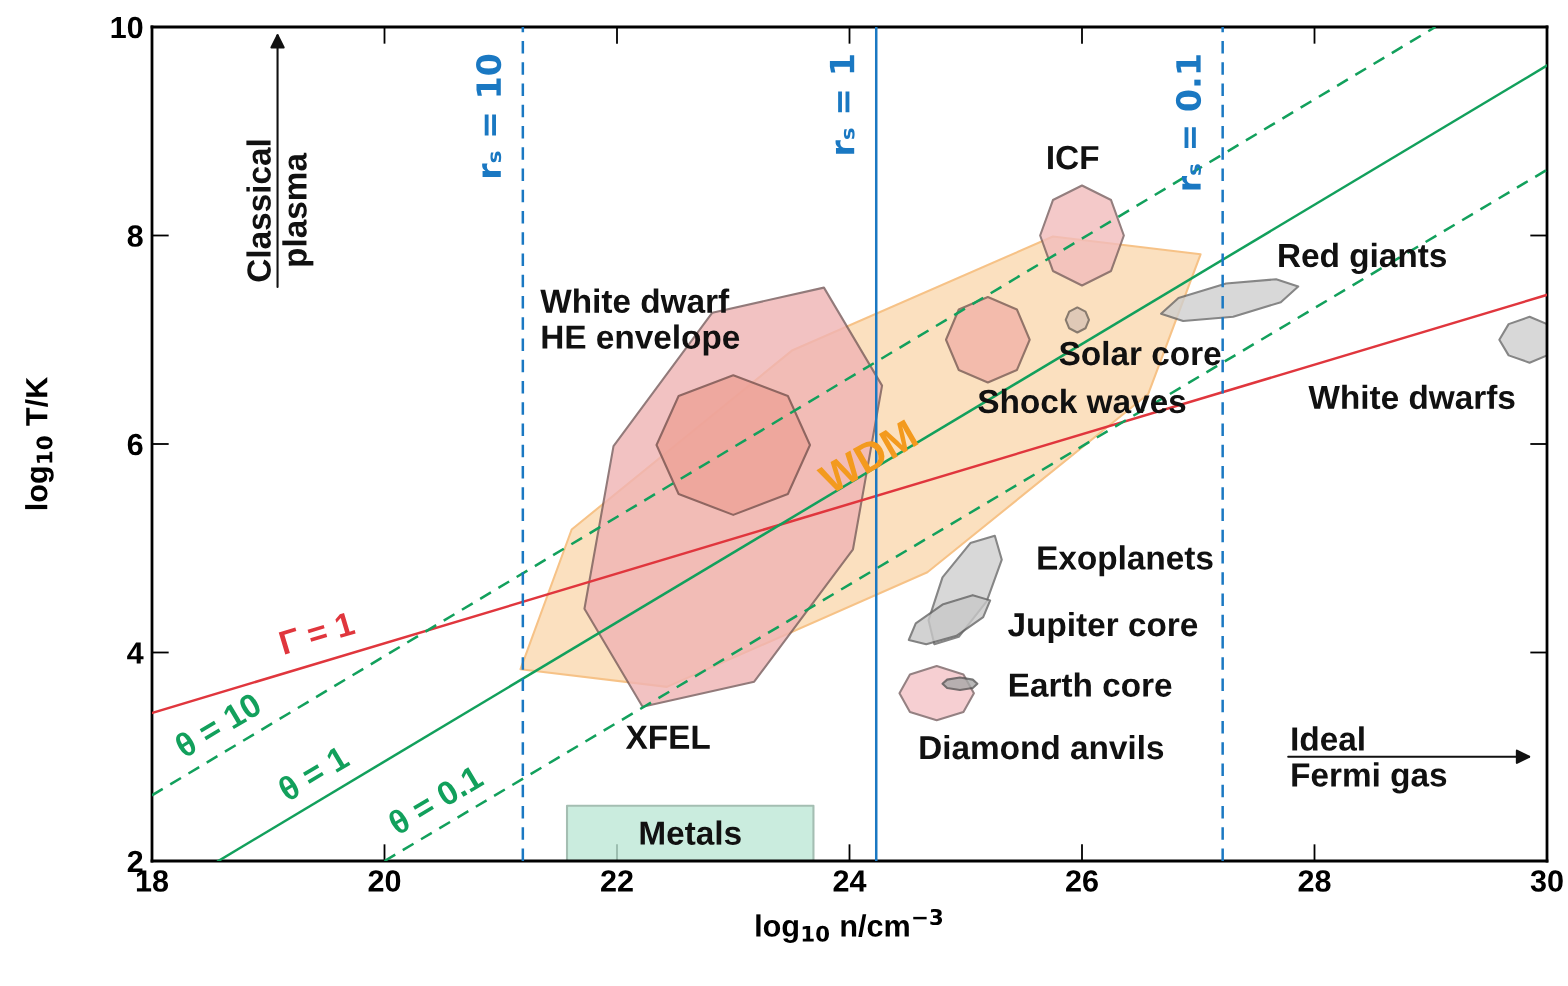 Image resolution: width=1568 pixels, height=986 pixels. What do you see at coordinates (1103, 627) in the screenshot?
I see `annotation: Jupiter core` at bounding box center [1103, 627].